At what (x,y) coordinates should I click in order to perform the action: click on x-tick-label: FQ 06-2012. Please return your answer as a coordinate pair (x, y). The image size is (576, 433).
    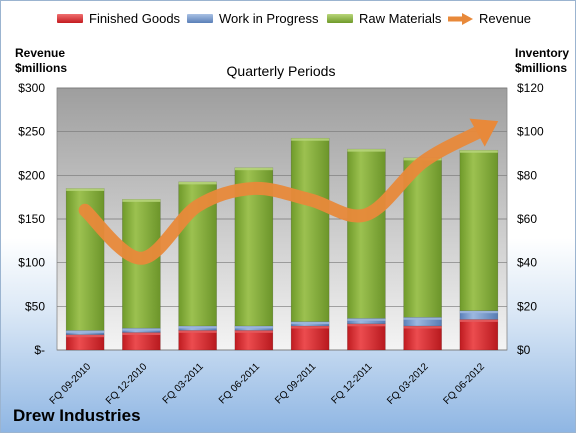
    Looking at the image, I should click on (464, 384).